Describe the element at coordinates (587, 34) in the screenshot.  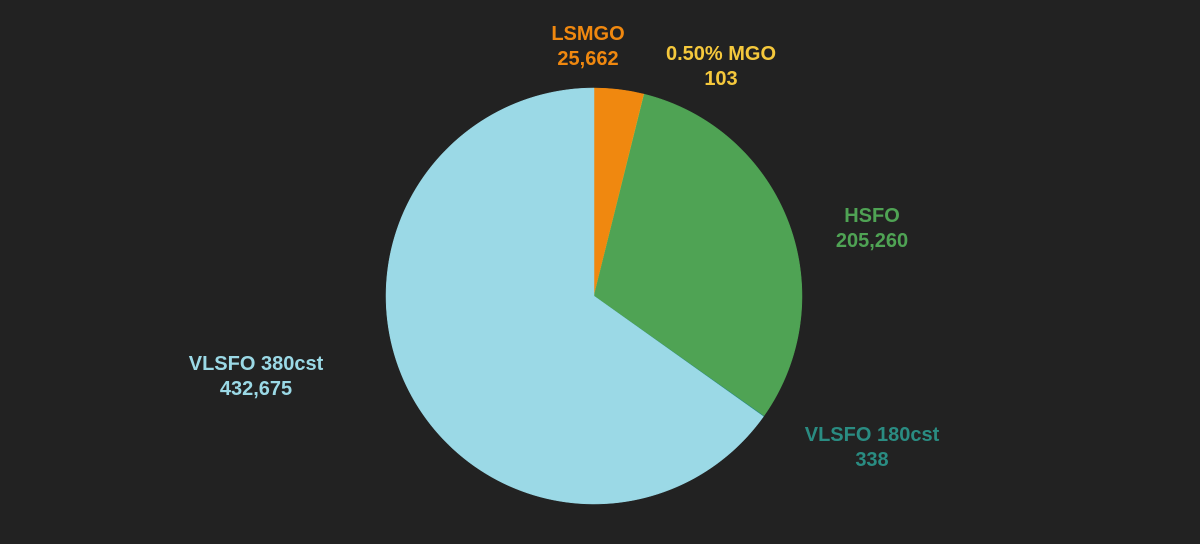
I see `slice-label-lsmgo: LSMGO` at that location.